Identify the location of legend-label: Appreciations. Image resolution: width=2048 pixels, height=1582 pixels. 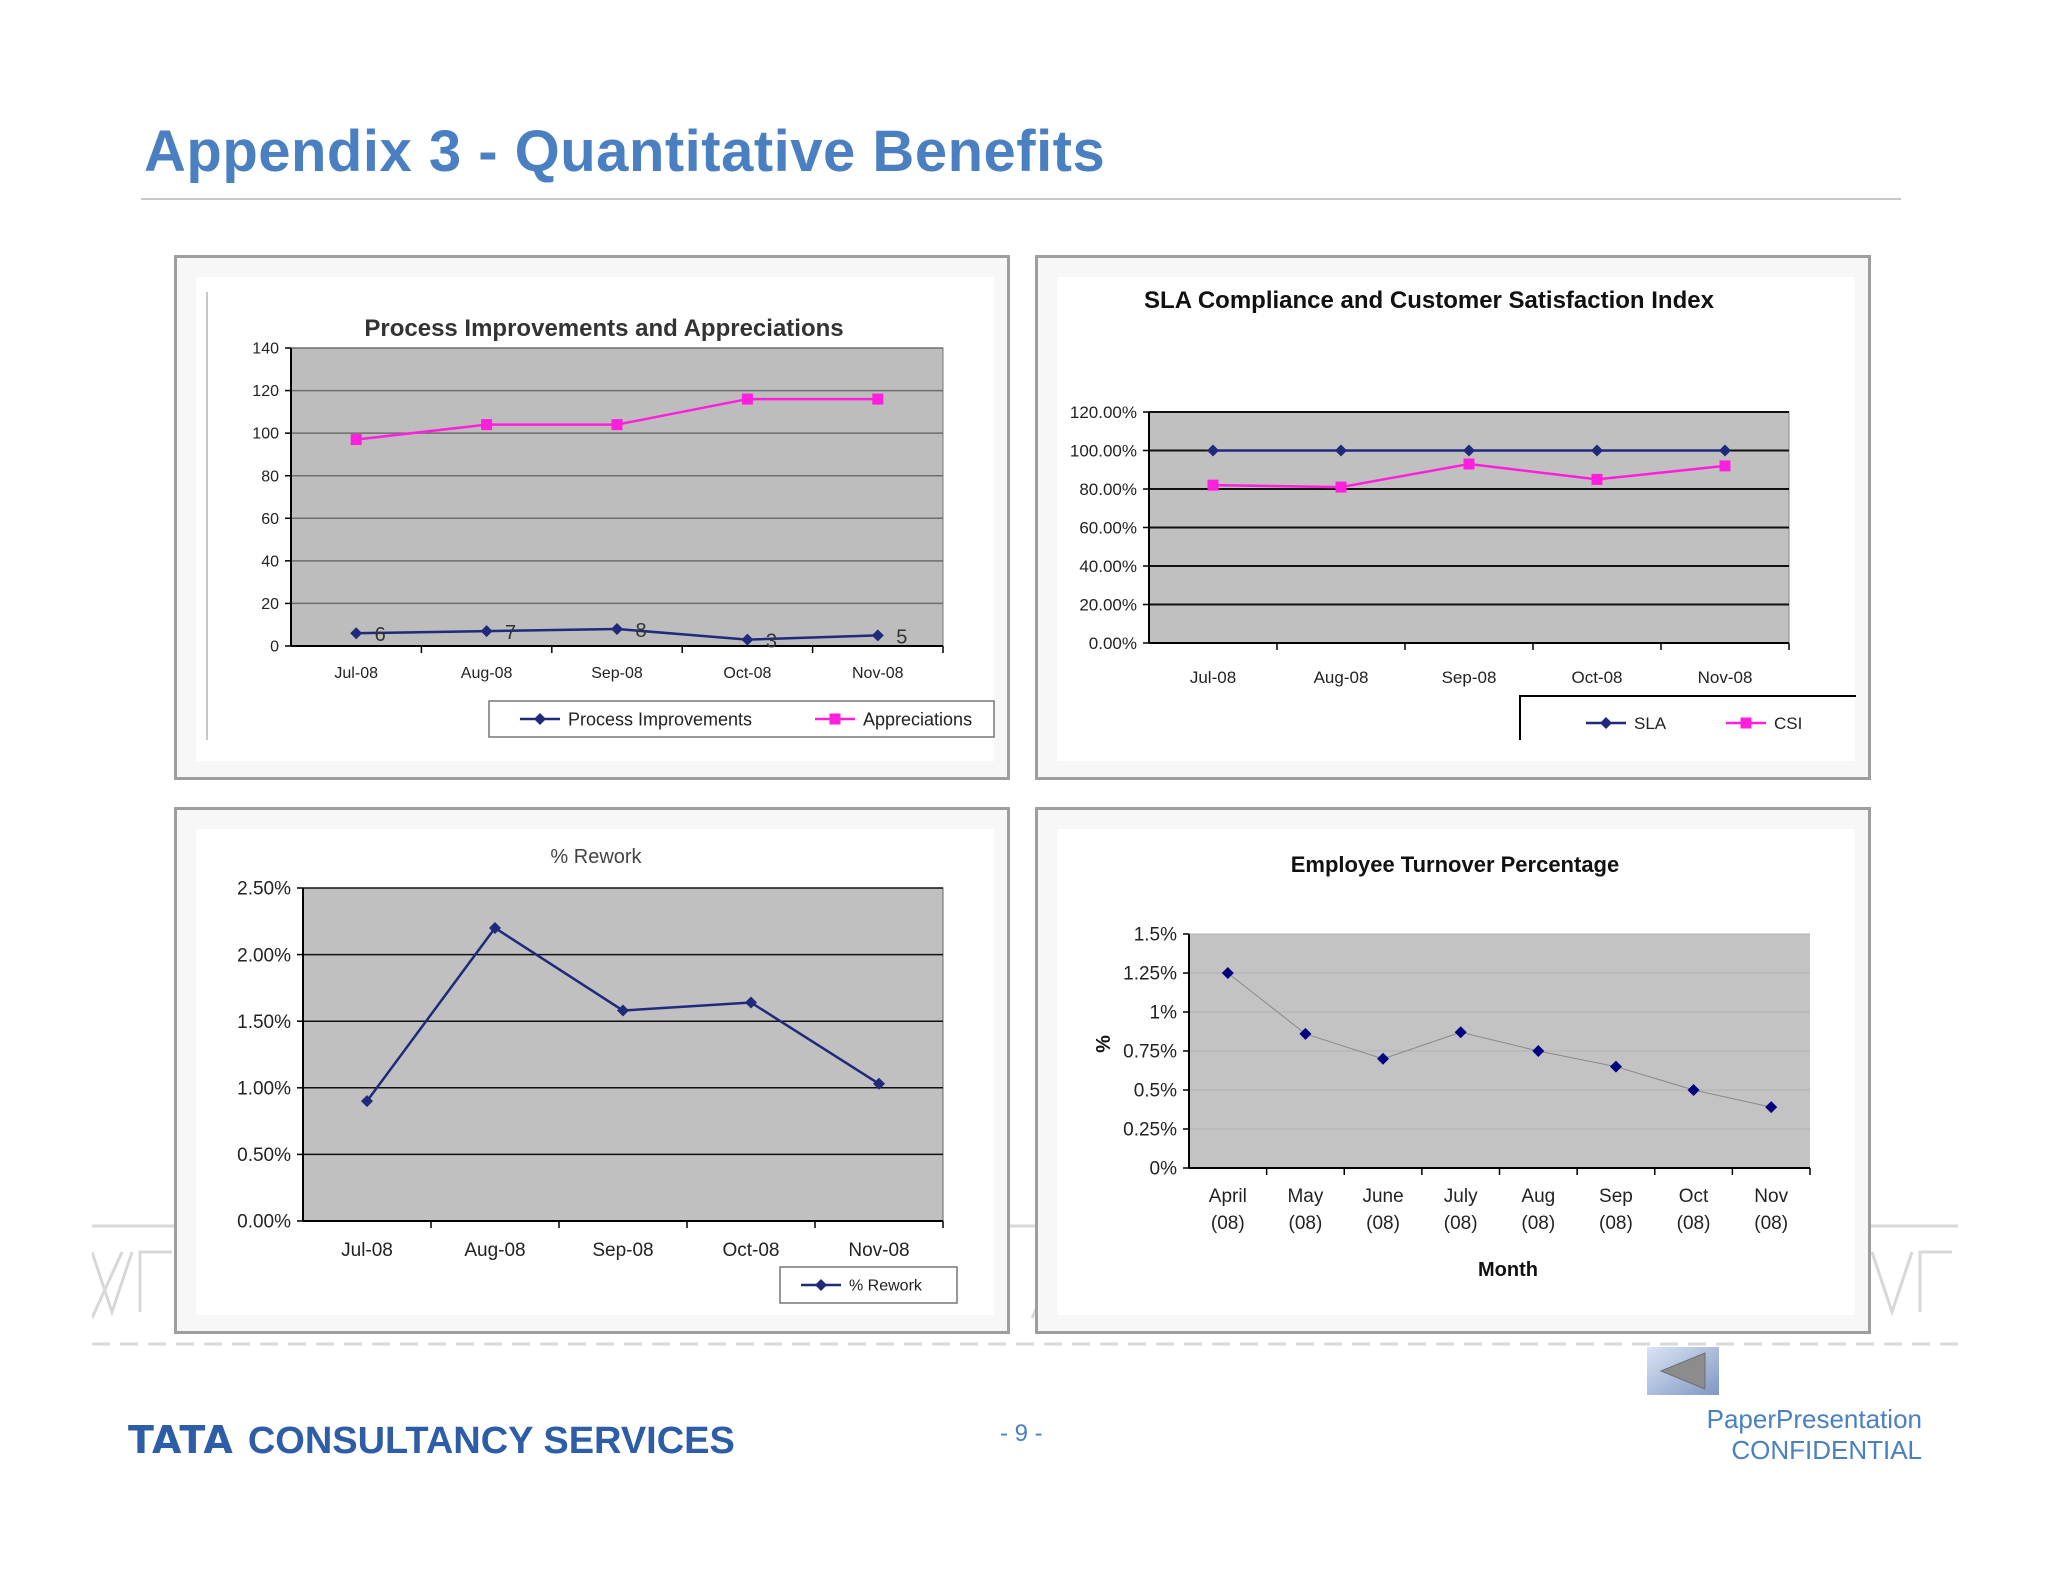
(917, 719).